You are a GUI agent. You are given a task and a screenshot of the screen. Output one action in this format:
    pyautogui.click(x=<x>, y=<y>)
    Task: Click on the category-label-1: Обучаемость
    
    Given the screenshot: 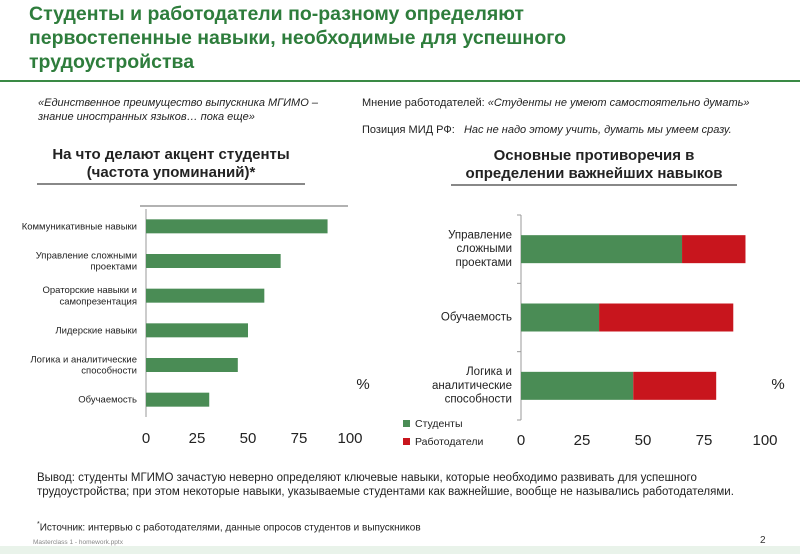 What is the action you would take?
    pyautogui.click(x=476, y=318)
    